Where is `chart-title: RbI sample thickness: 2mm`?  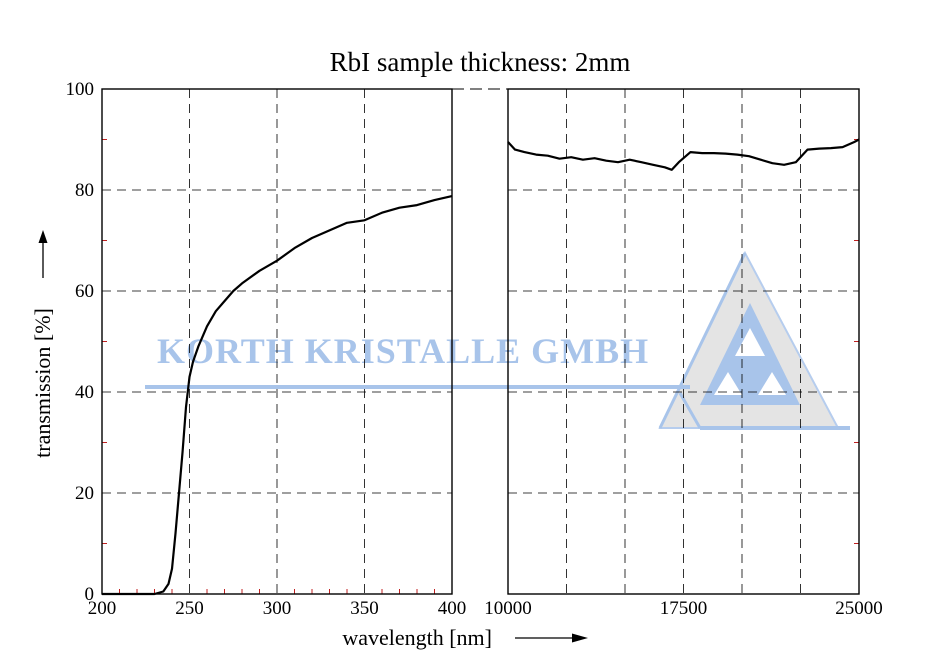 chart-title: RbI sample thickness: 2mm is located at coordinates (480, 62).